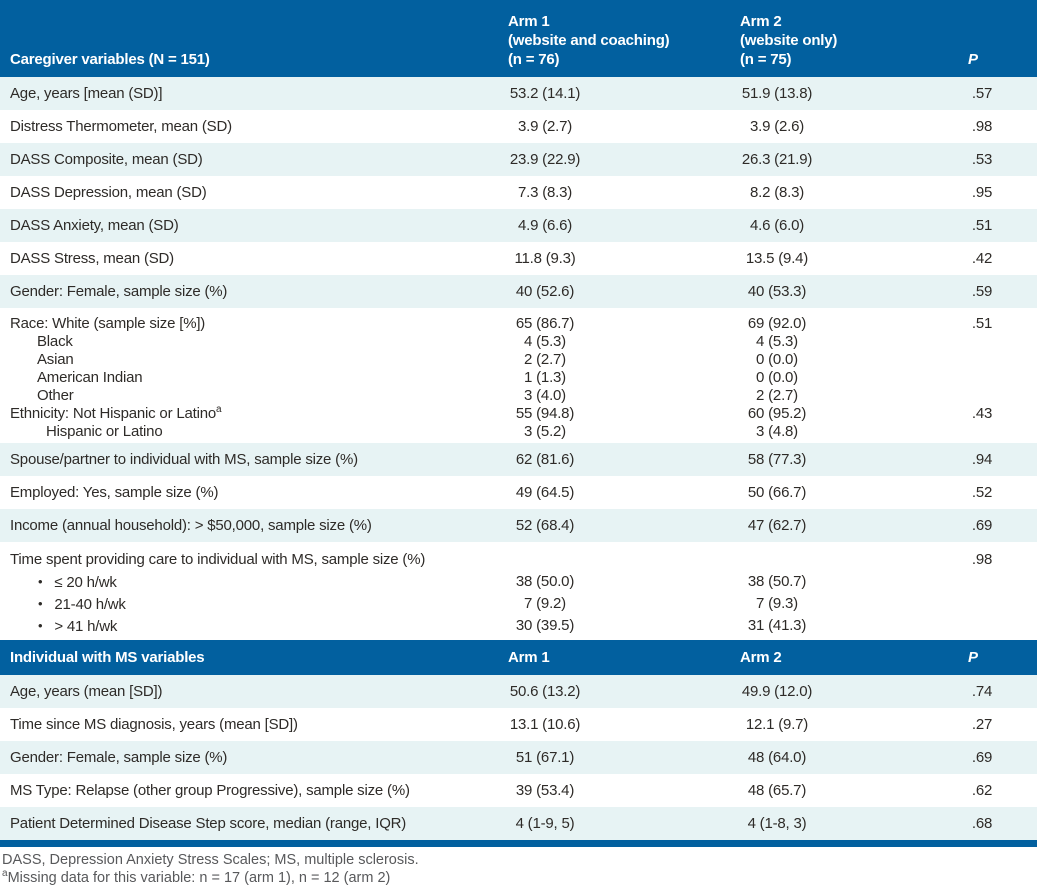  I want to click on row-label-text: Hispanic or Latino, so click(104, 431).